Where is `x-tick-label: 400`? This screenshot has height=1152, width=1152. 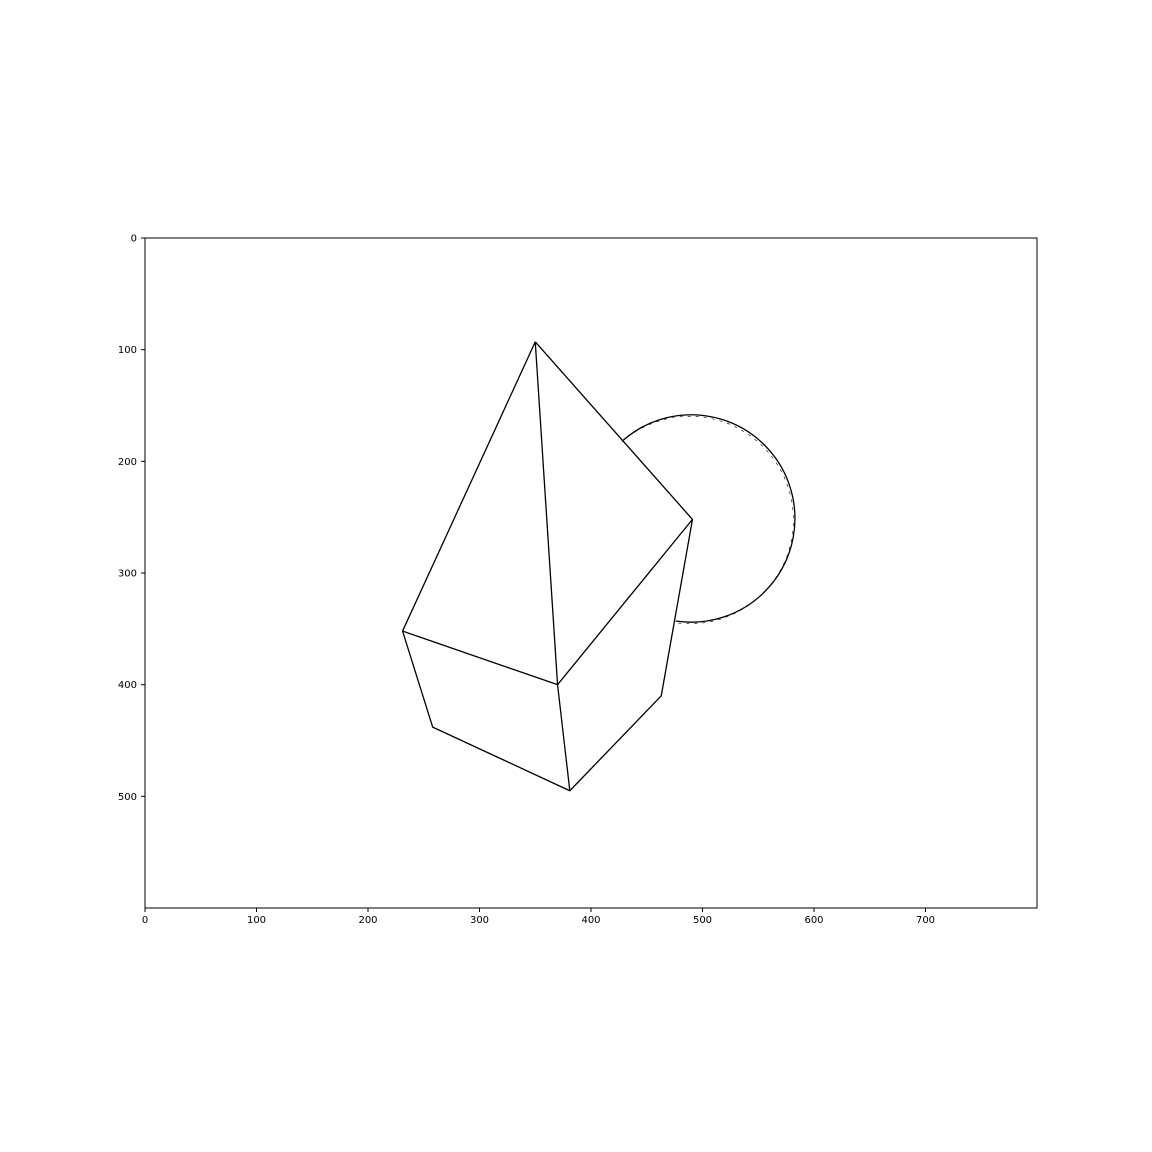 x-tick-label: 400 is located at coordinates (590, 920).